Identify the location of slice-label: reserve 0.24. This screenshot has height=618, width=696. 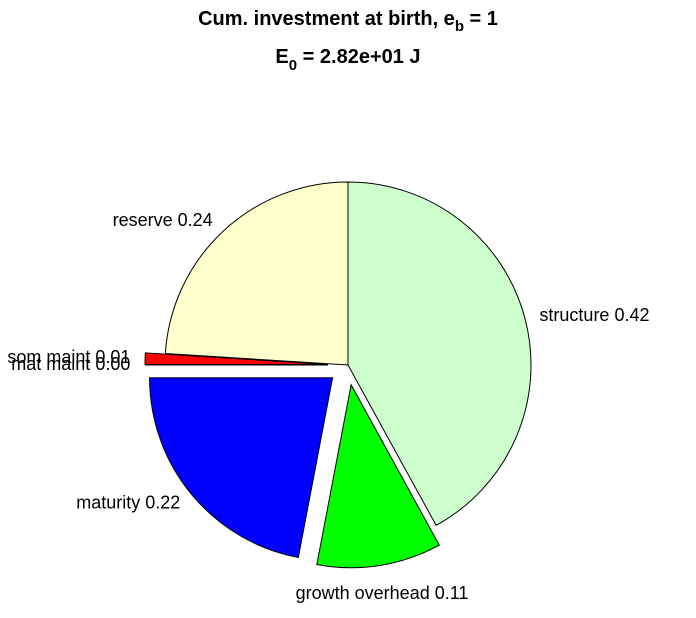
(163, 220).